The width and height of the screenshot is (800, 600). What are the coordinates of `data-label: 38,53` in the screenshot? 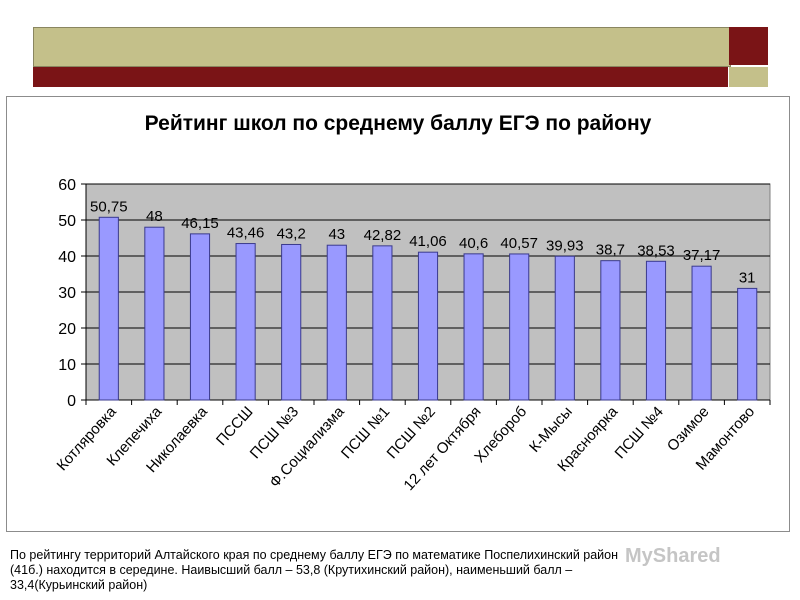 It's located at (656, 250).